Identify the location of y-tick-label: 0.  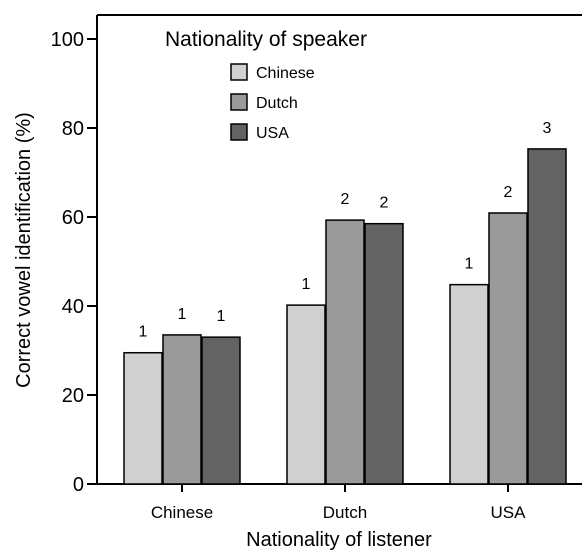
(78, 485).